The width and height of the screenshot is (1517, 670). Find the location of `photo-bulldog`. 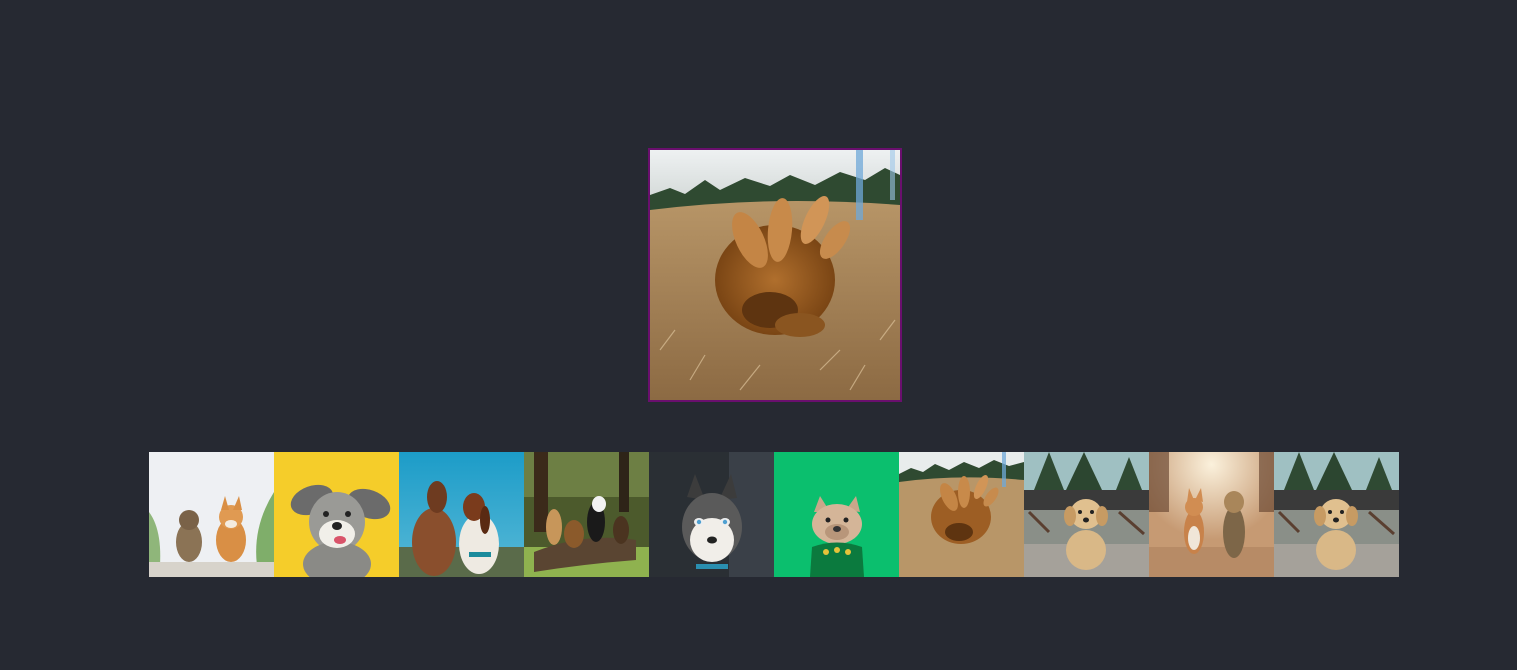

photo-bulldog is located at coordinates (836, 514).